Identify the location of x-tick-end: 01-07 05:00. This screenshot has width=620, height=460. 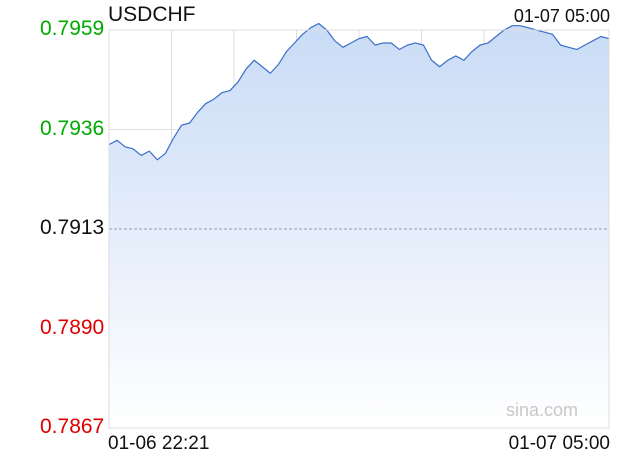
(559, 443).